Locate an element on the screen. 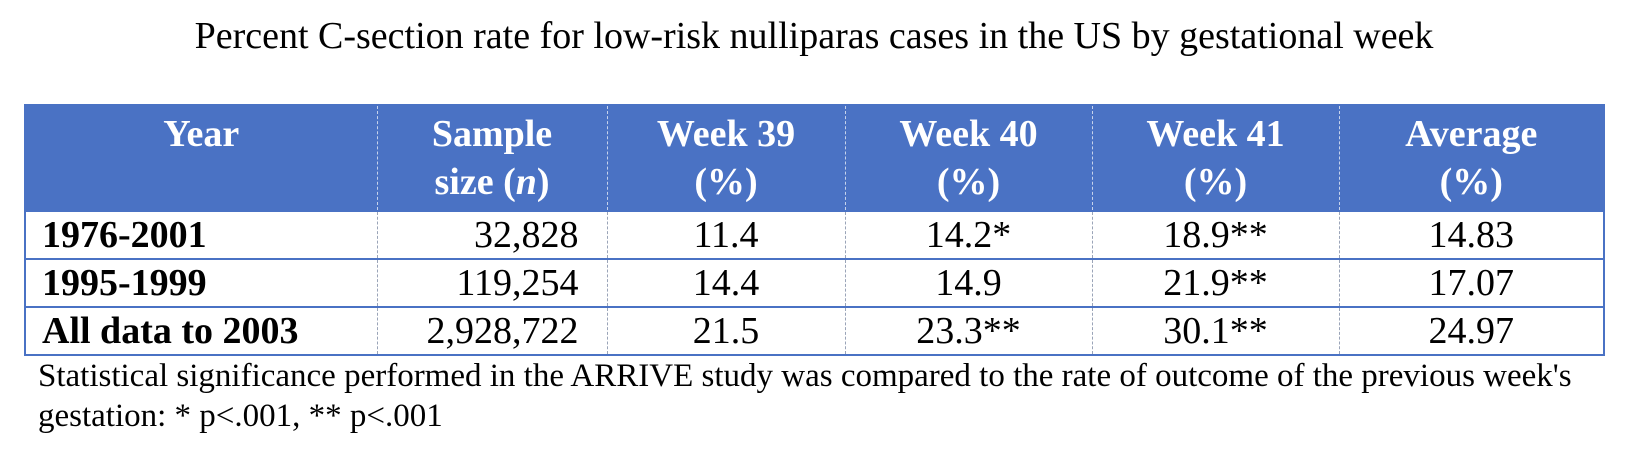  cell-year: 1976-2001 is located at coordinates (201, 234).